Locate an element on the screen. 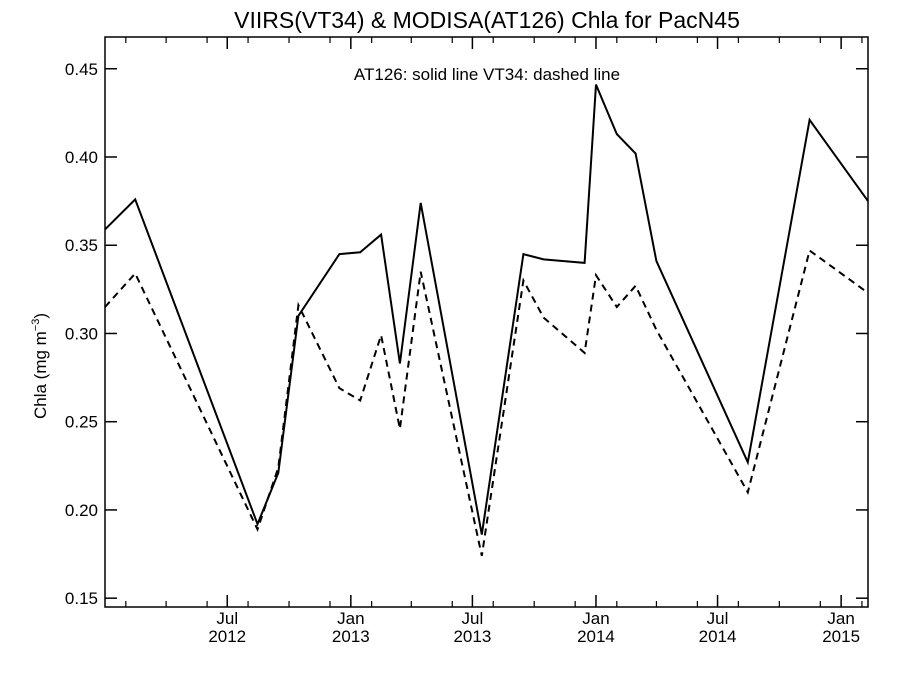  y-tick-label: 0.15 is located at coordinates (81, 598).